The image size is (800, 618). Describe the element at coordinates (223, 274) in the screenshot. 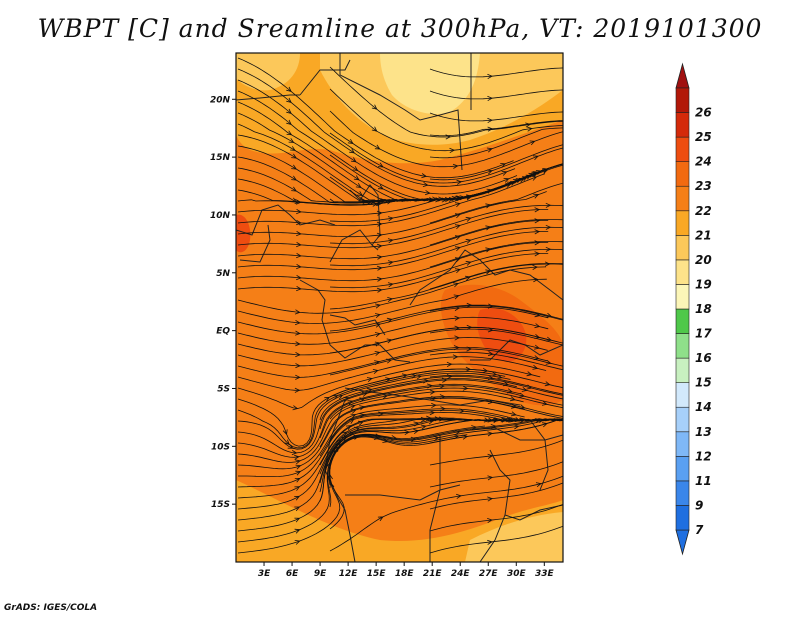

I see `lat-tick-label: 5N` at that location.